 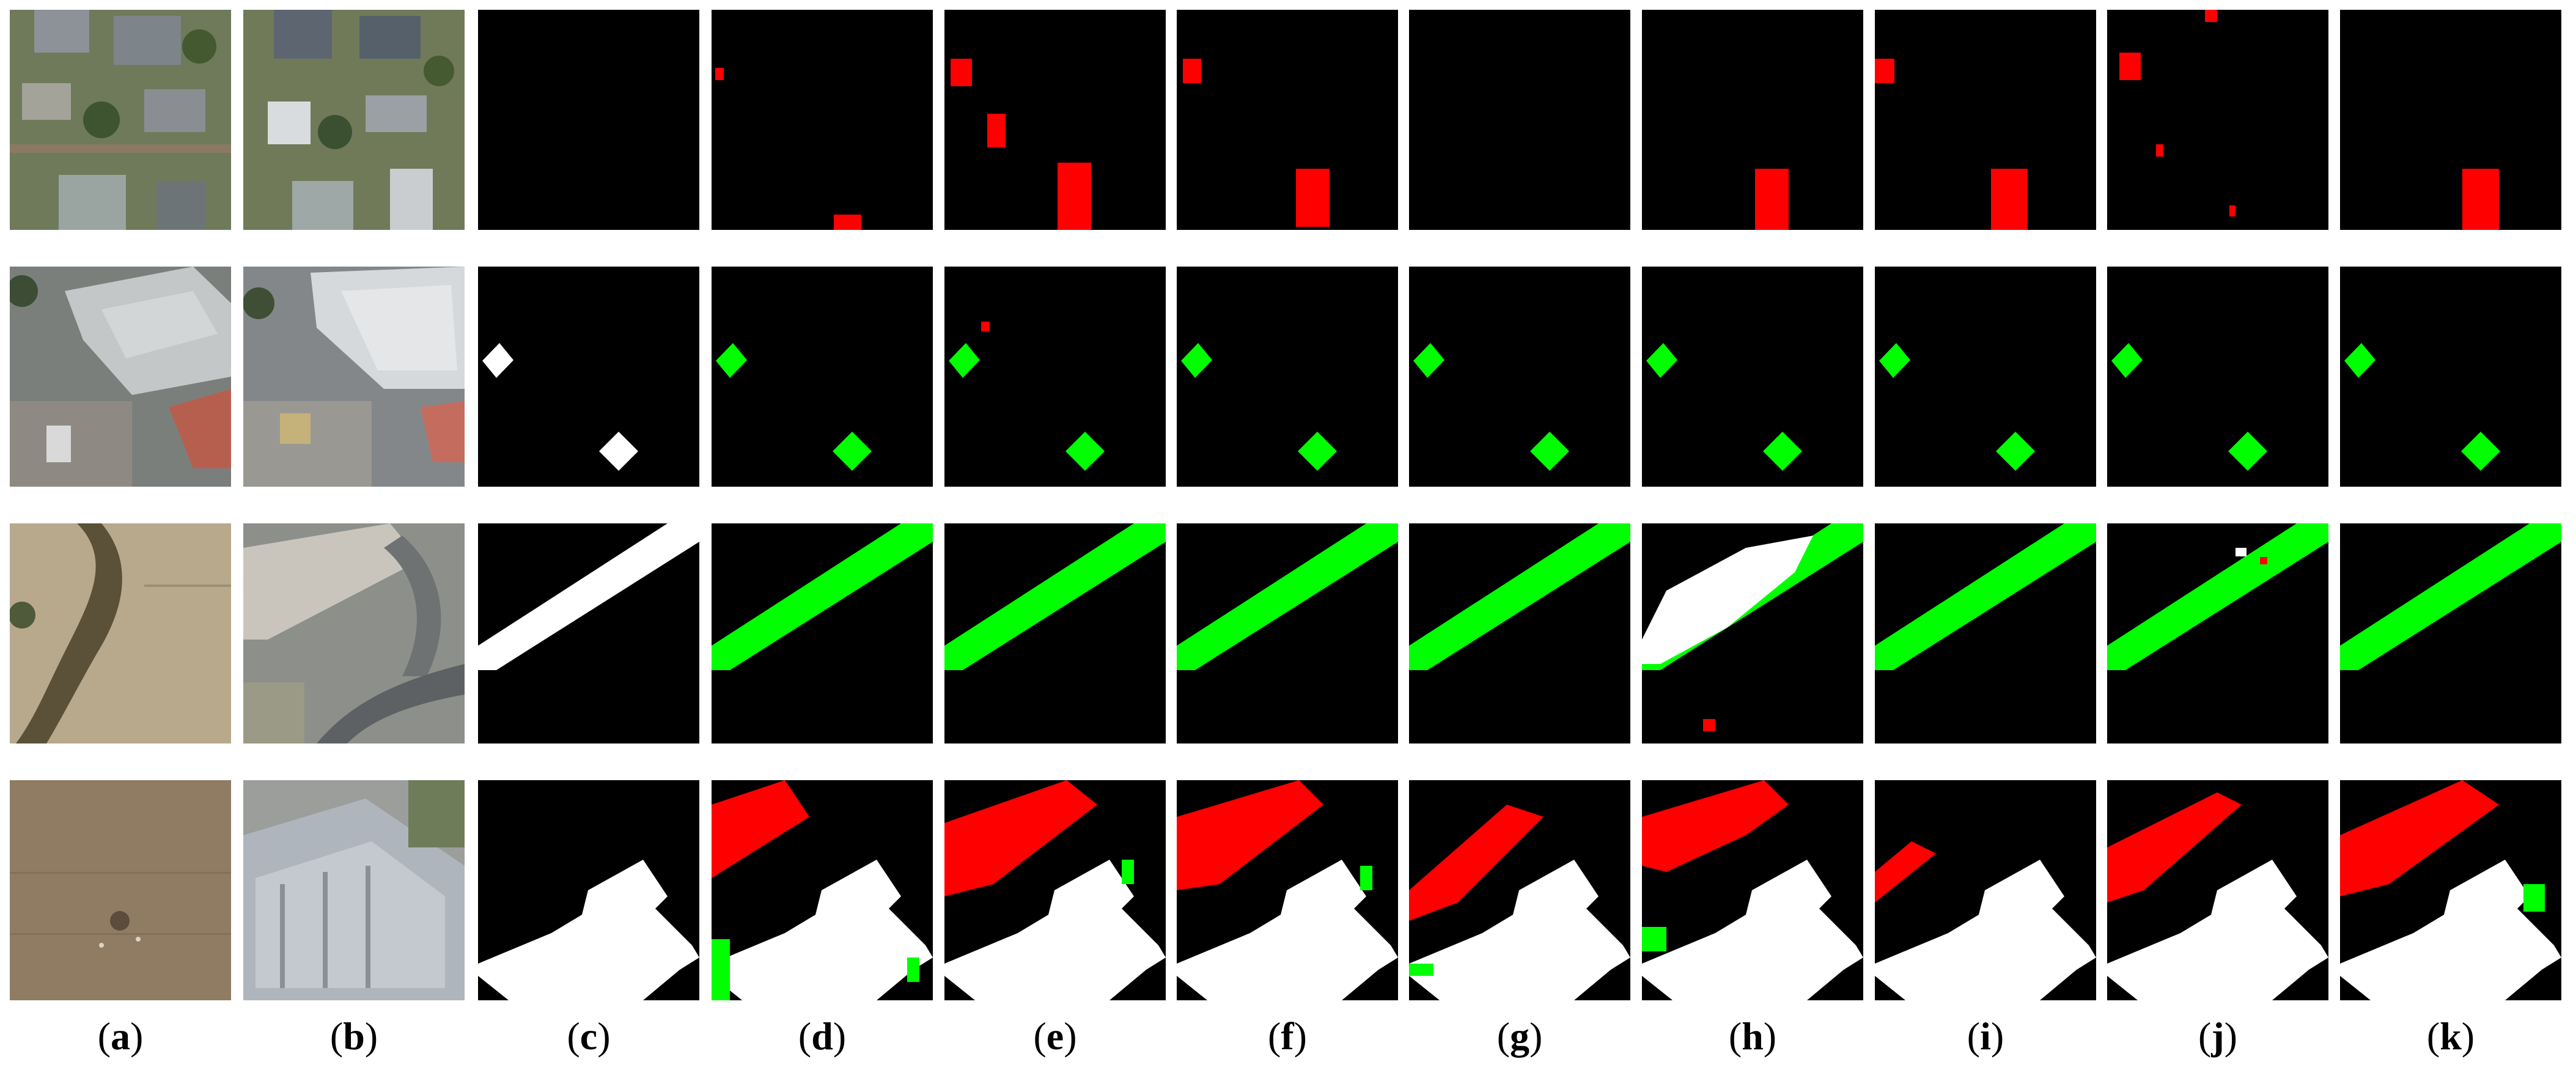 What do you see at coordinates (1519, 120) in the screenshot?
I see `row-1-g-prediction-tile` at bounding box center [1519, 120].